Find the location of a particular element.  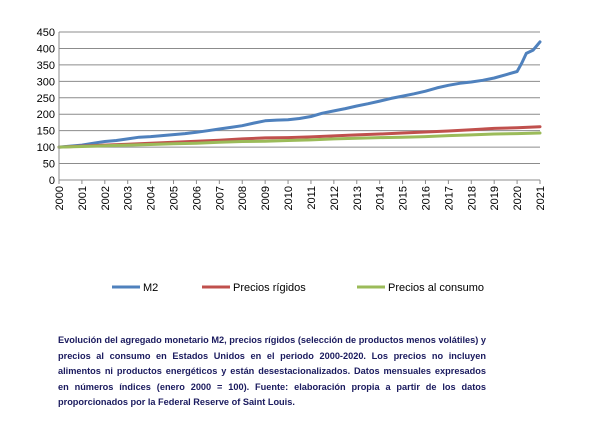

x-tick-label: 2007 is located at coordinates (220, 198).